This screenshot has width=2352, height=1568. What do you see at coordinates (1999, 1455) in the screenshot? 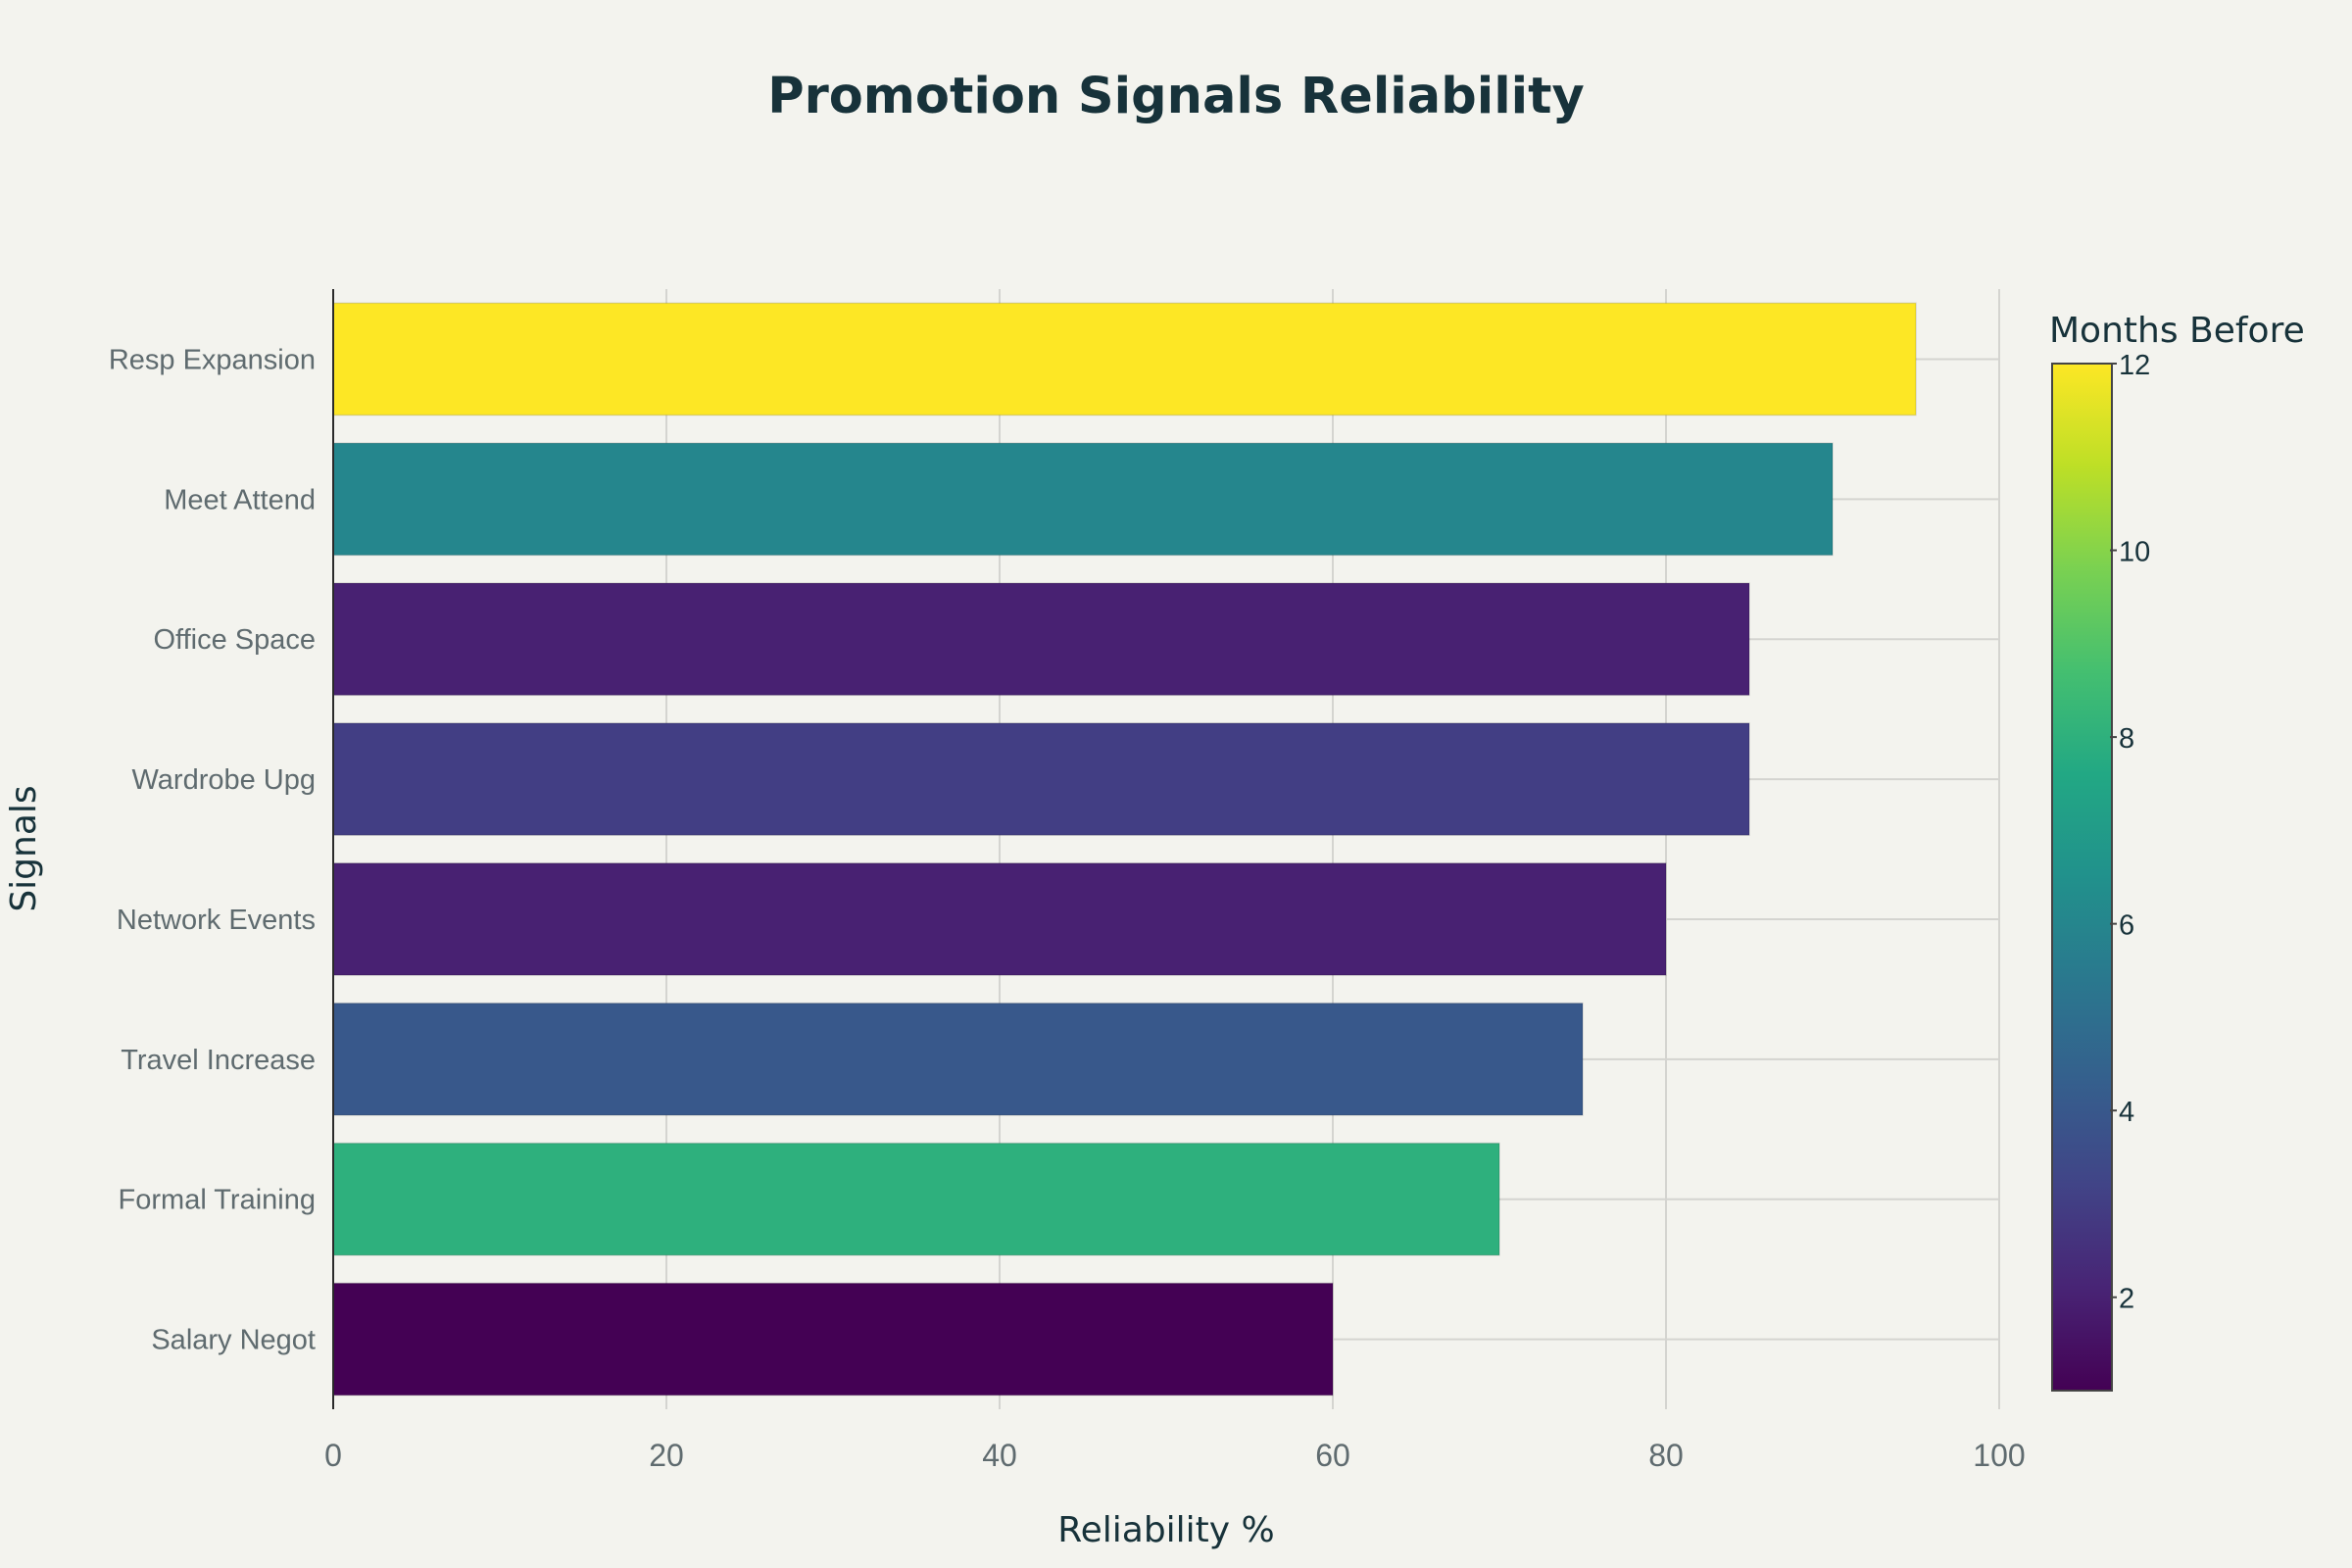
I see `x-tick-label: 100` at bounding box center [1999, 1455].